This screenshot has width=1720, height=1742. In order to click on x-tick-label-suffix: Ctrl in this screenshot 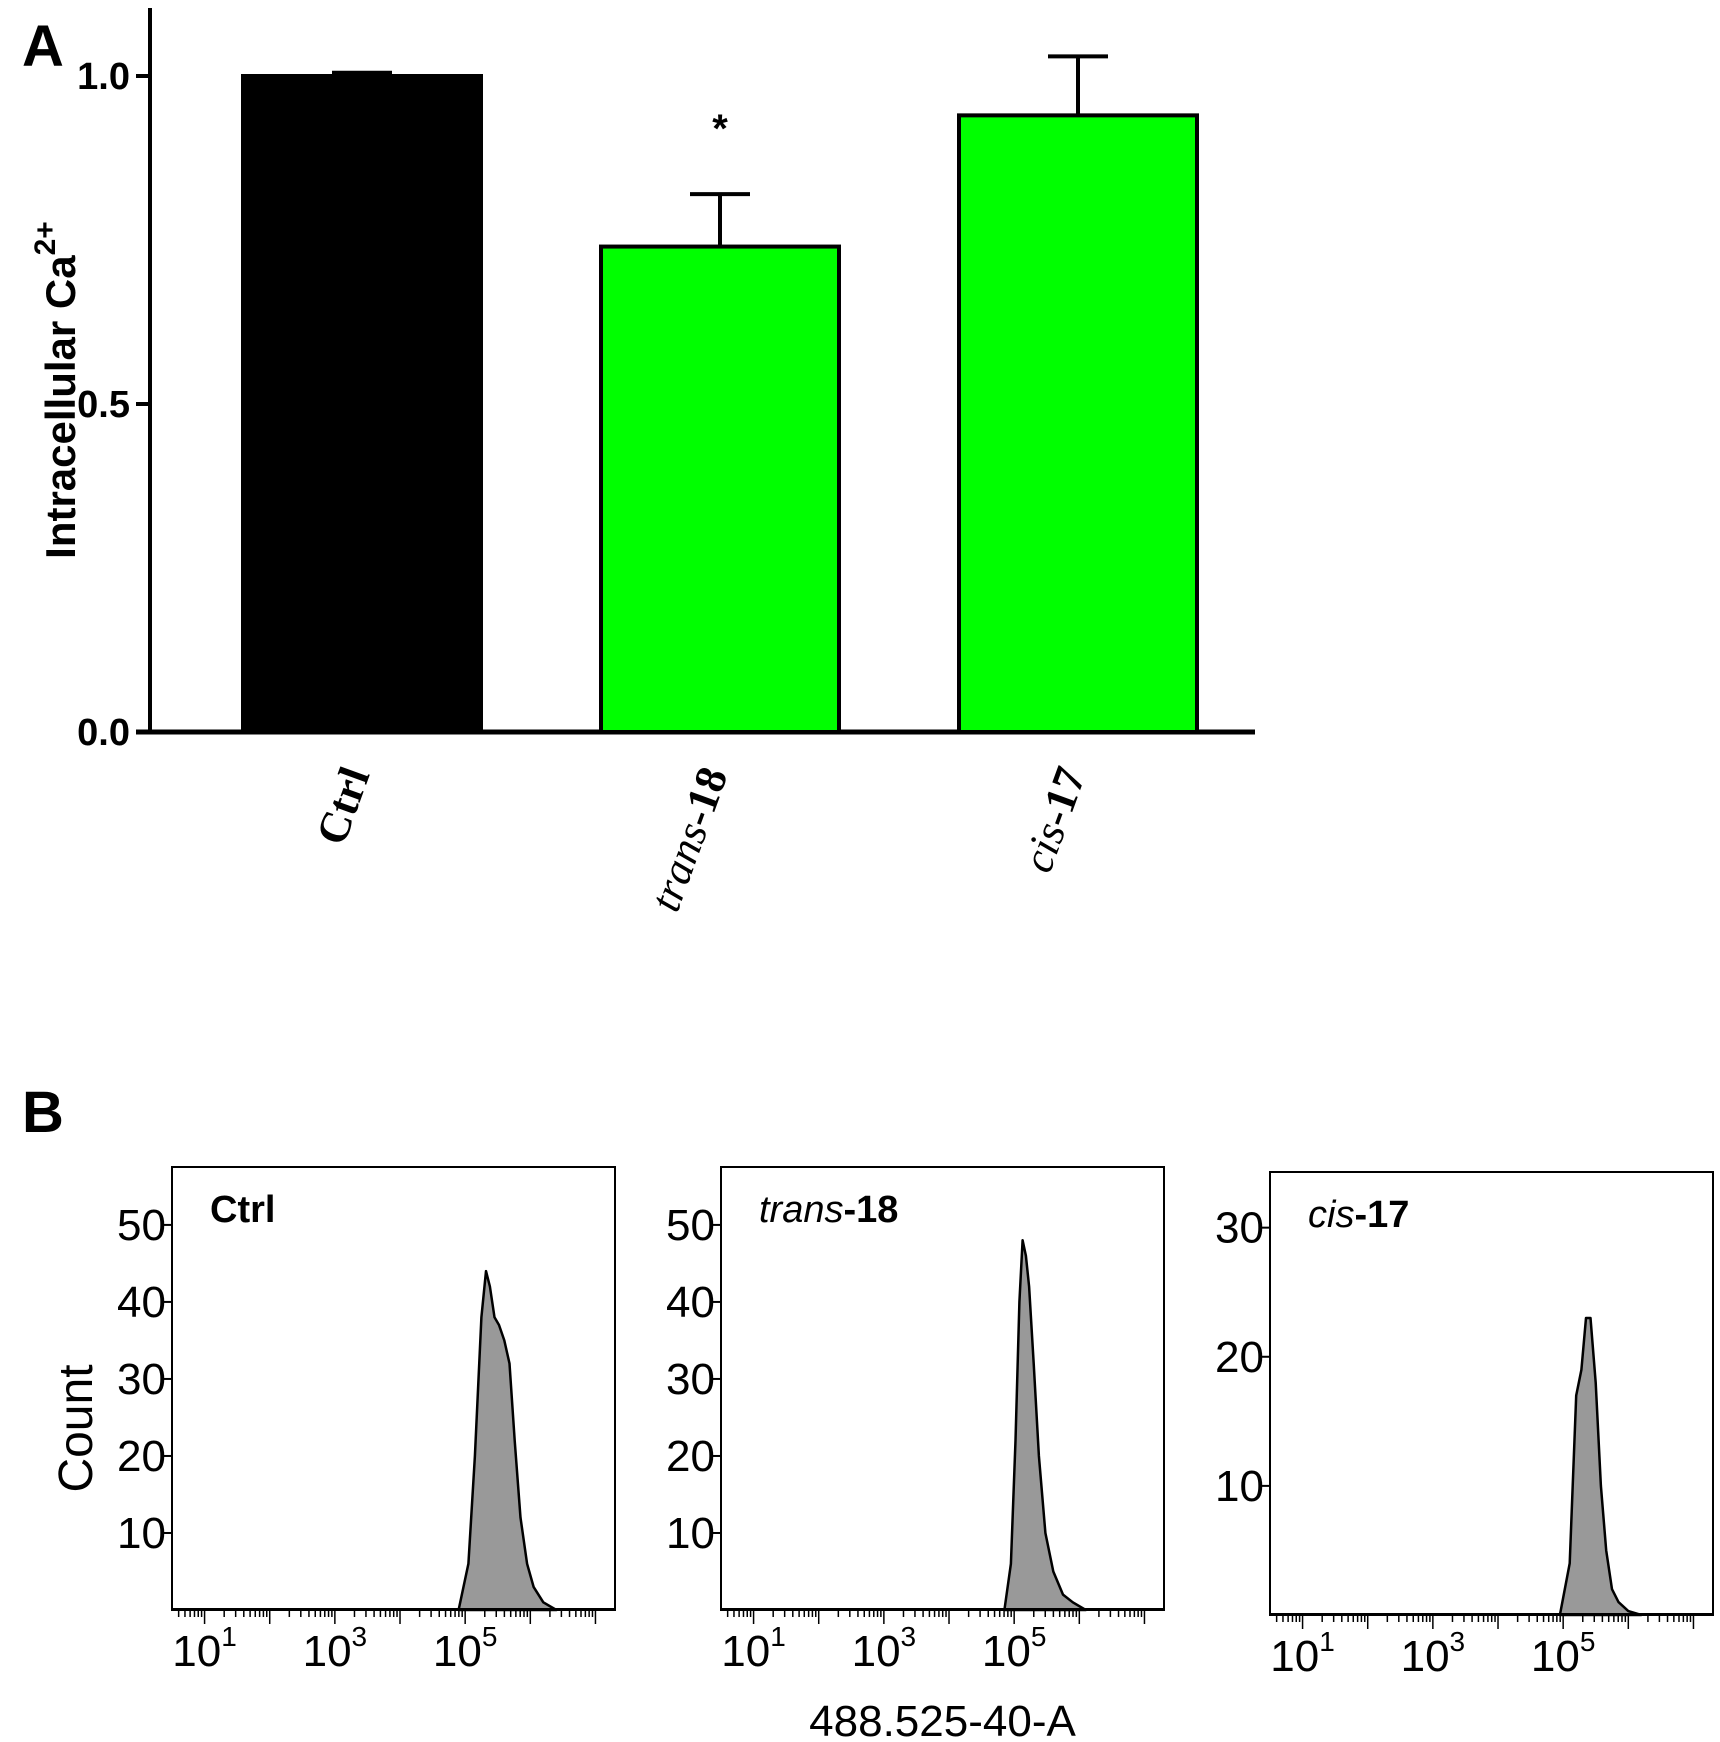, I will do `click(343, 806)`.